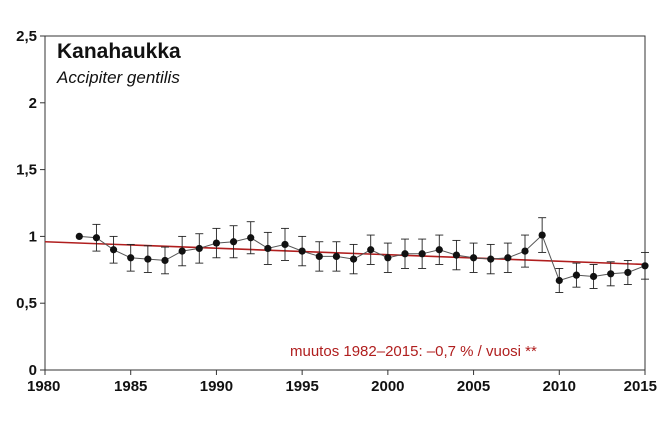 This screenshot has height=440, width=660. I want to click on x-tick-label: 2000, so click(387, 386).